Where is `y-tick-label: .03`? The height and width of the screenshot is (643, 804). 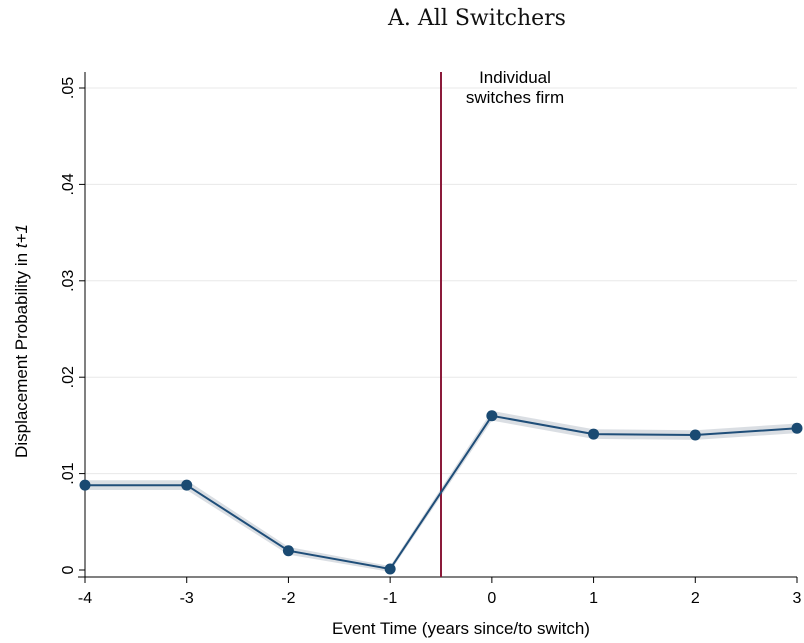 y-tick-label: .03 is located at coordinates (68, 281).